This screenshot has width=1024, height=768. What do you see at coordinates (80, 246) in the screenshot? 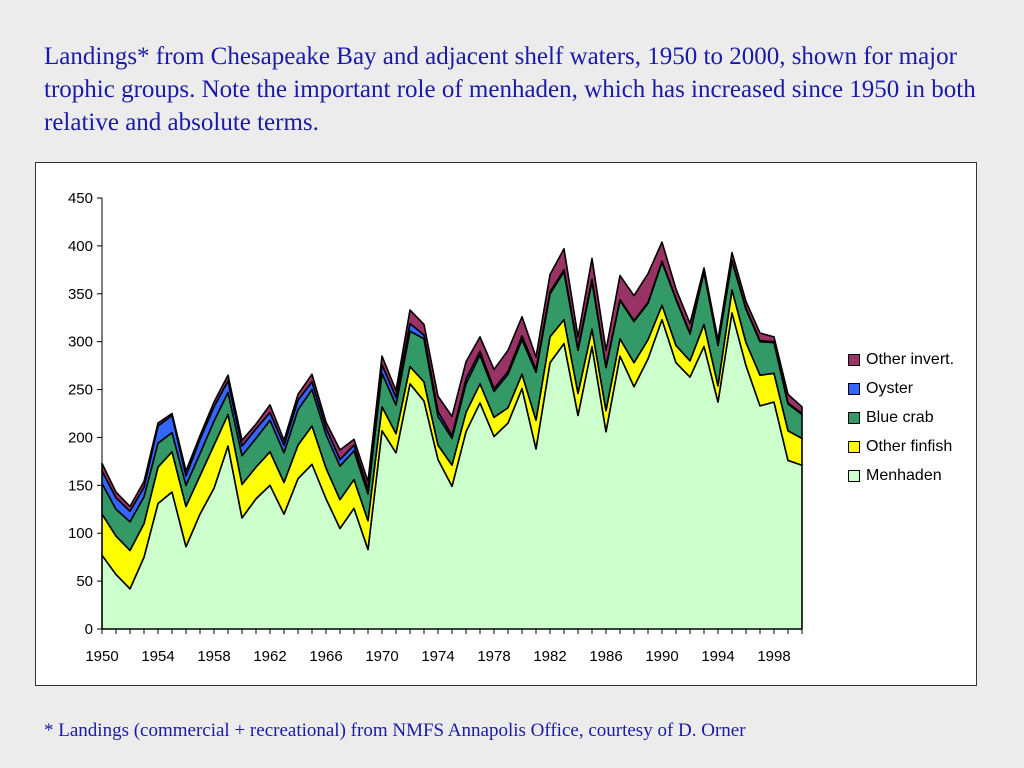
I see `y-tick-label: 400` at bounding box center [80, 246].